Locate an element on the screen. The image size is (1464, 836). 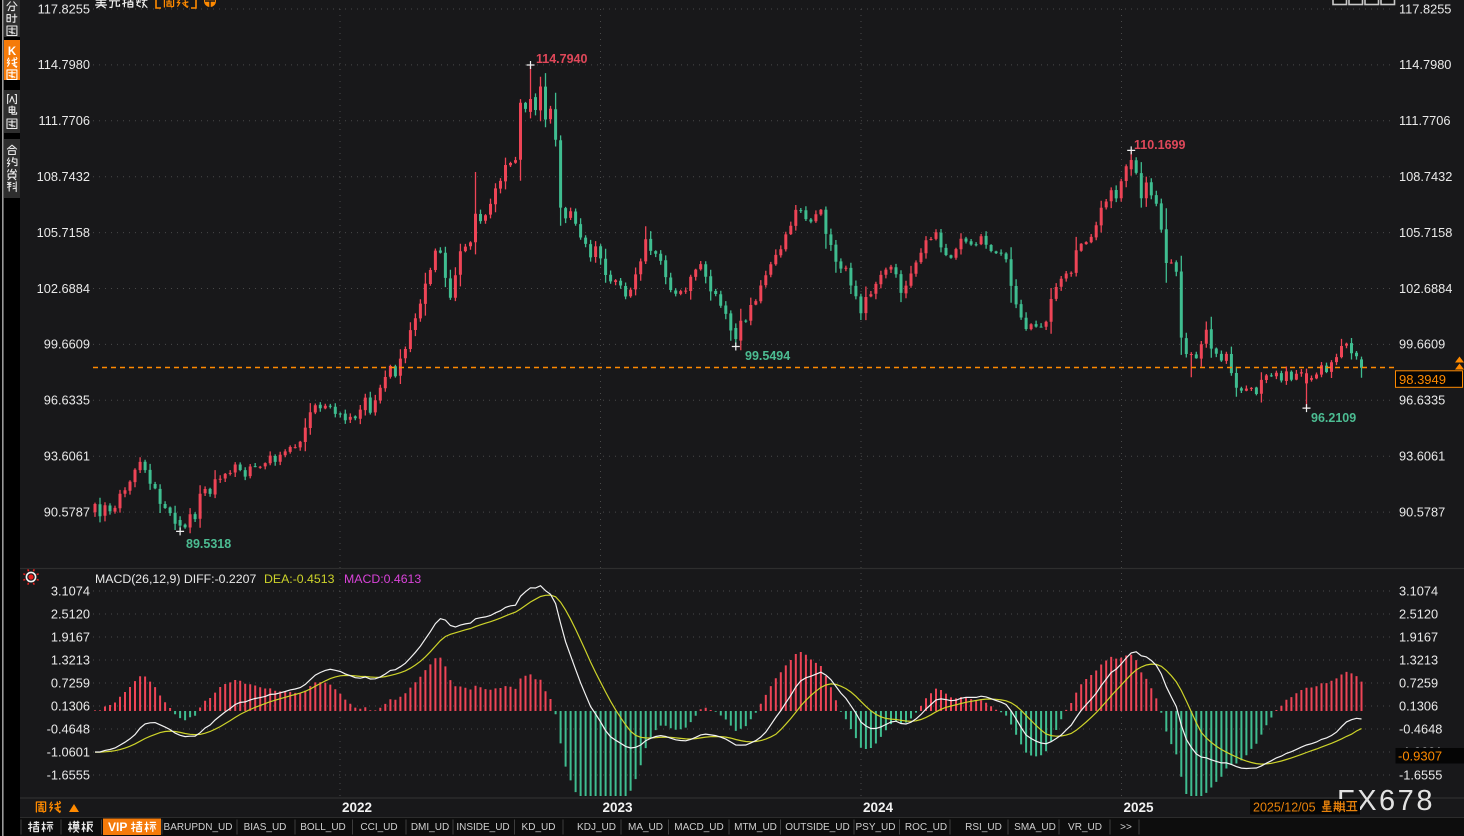
svg-text: -0.9307 is located at coordinates (1420, 756).